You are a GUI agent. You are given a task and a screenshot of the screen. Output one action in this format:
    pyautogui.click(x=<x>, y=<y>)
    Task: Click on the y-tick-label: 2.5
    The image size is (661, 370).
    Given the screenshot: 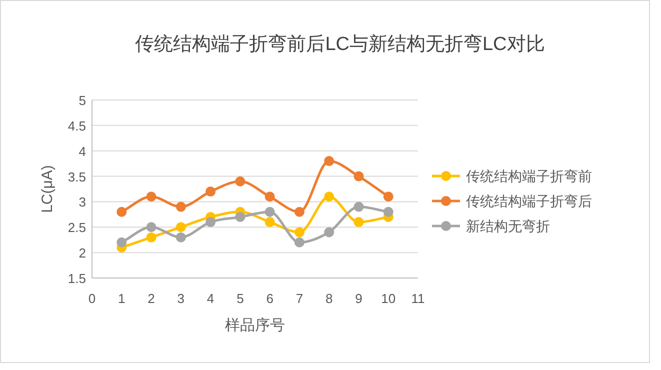 What is the action you would take?
    pyautogui.click(x=77, y=228)
    